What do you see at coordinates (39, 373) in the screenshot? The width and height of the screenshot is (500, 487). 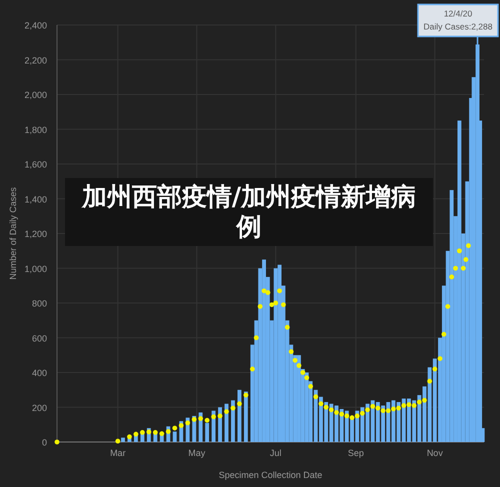 I see `y-tick-label: 400` at bounding box center [39, 373].